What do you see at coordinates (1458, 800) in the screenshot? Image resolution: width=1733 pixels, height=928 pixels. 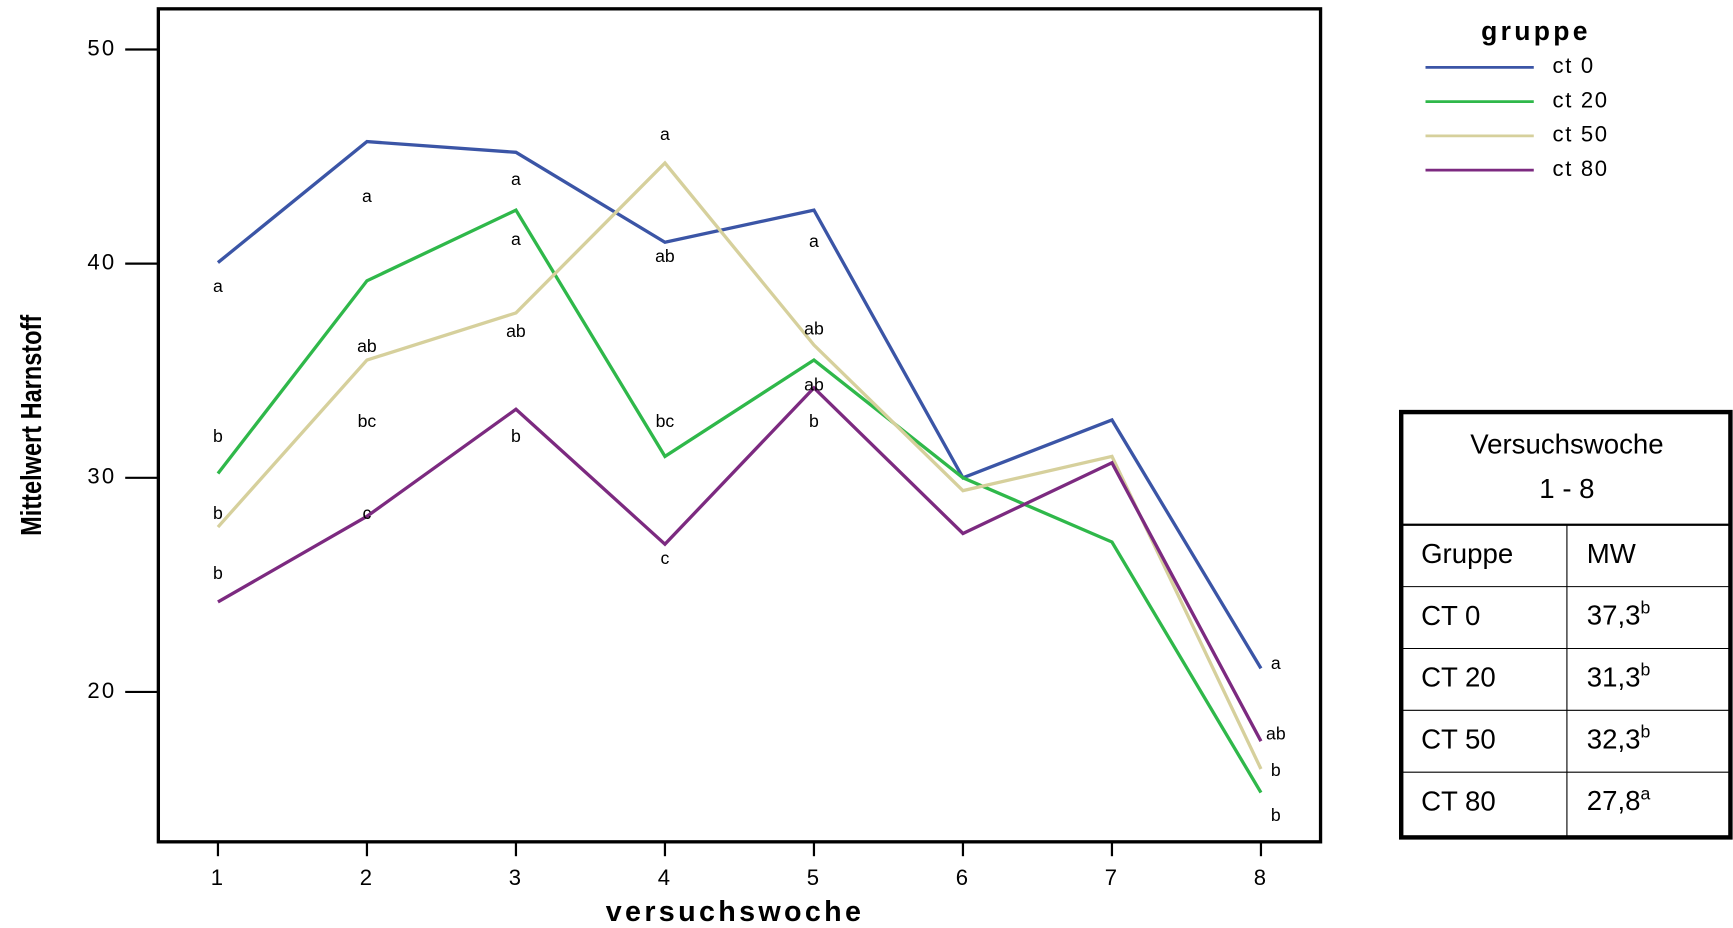 I see `table-cell: CT 80` at bounding box center [1458, 800].